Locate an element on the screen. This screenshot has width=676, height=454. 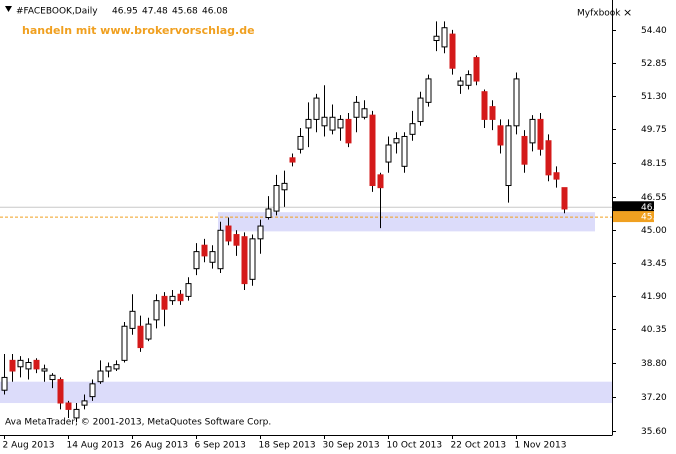
y-tick-label: 41.90 is located at coordinates (654, 297).